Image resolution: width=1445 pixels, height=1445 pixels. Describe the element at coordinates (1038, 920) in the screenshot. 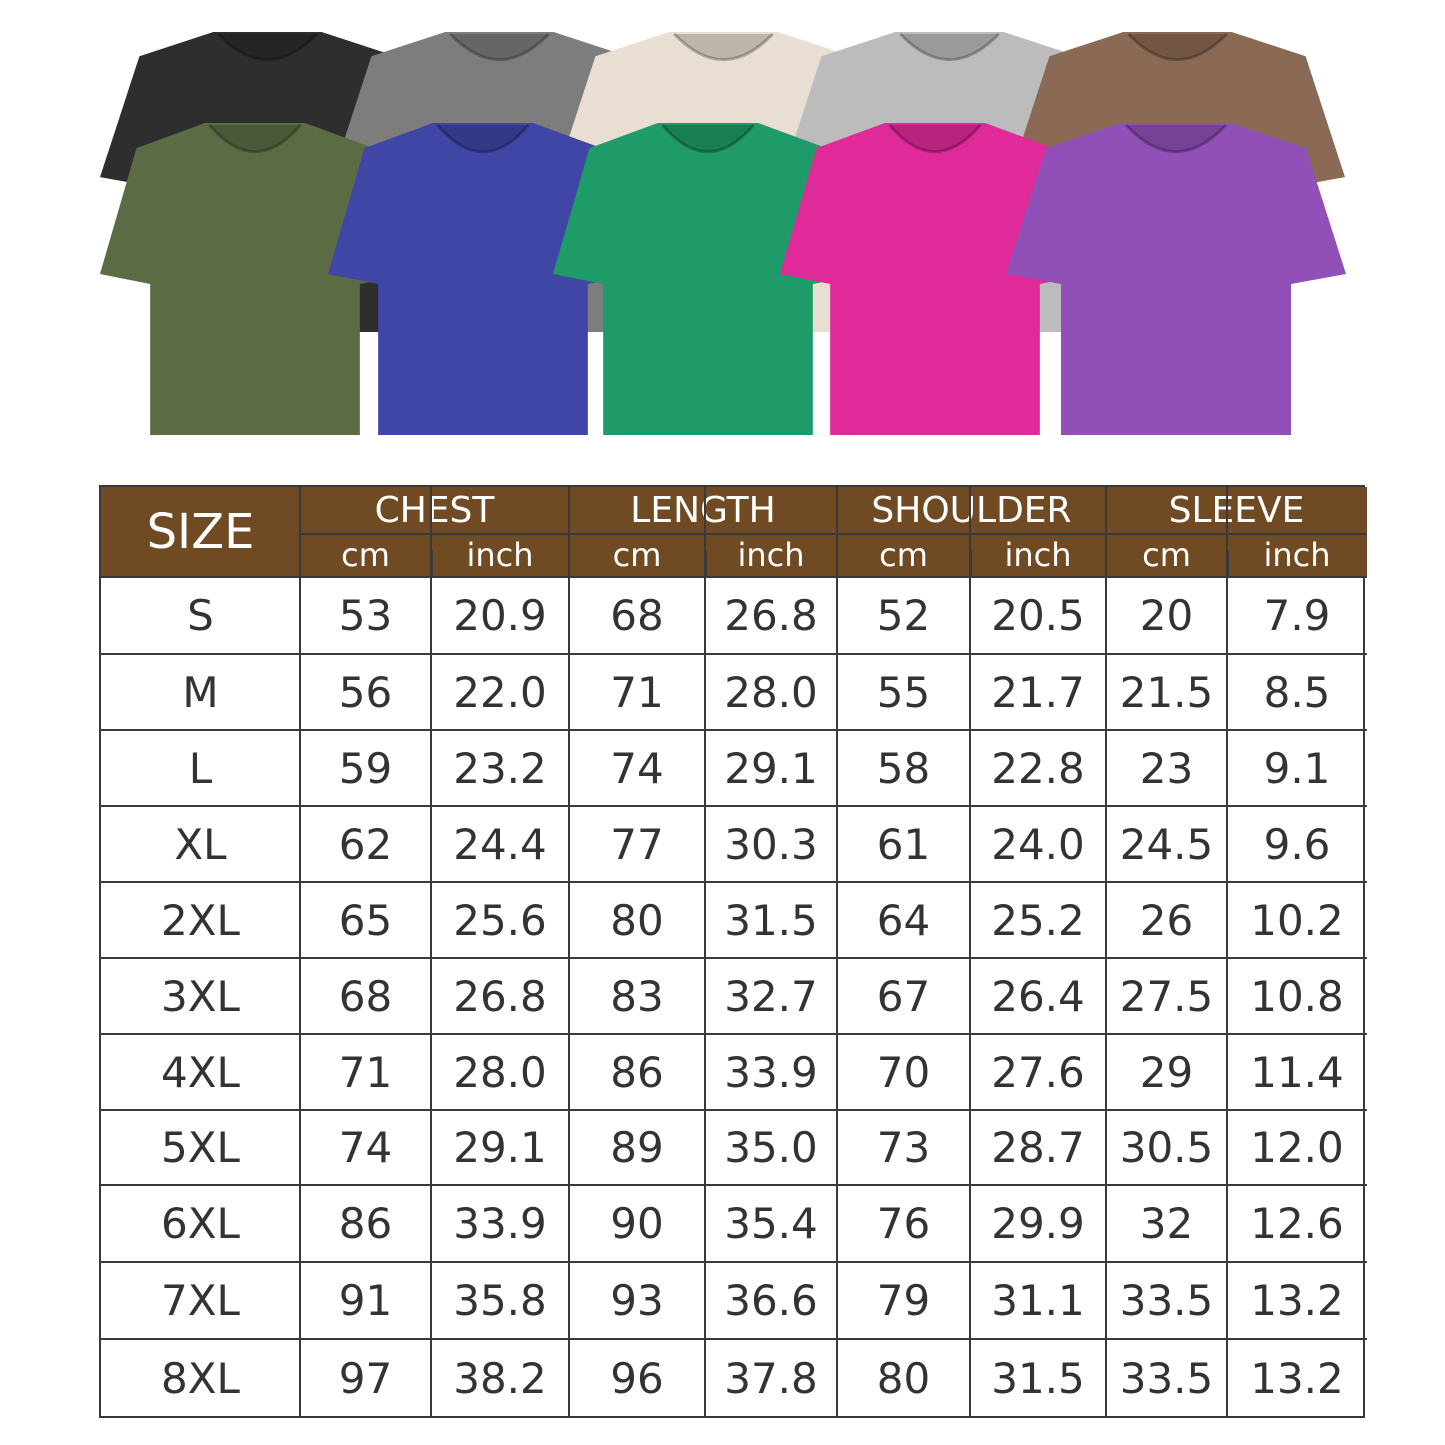

I see `table-cell: 25.2` at that location.